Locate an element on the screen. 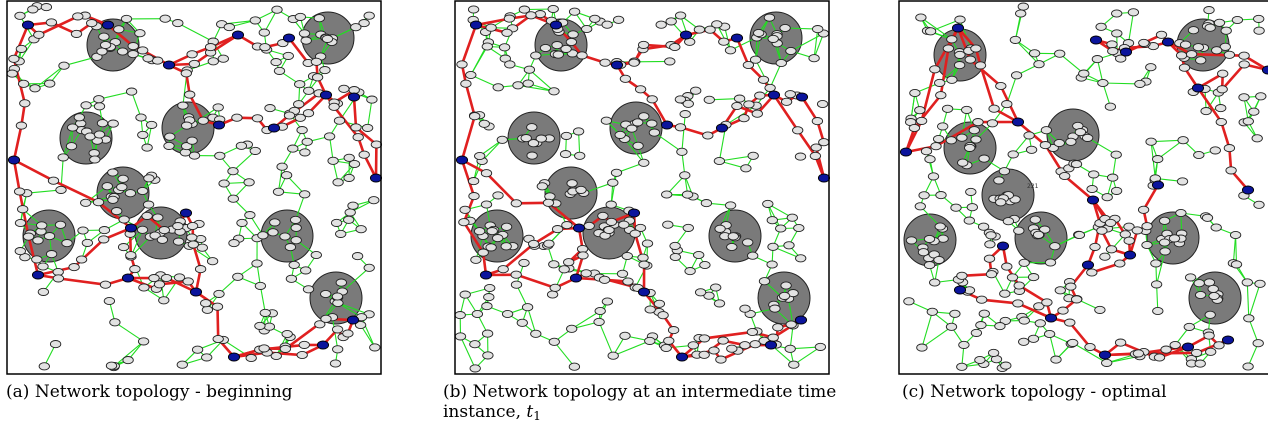  caption-b-prefix: (b) is located at coordinates (455, 392).